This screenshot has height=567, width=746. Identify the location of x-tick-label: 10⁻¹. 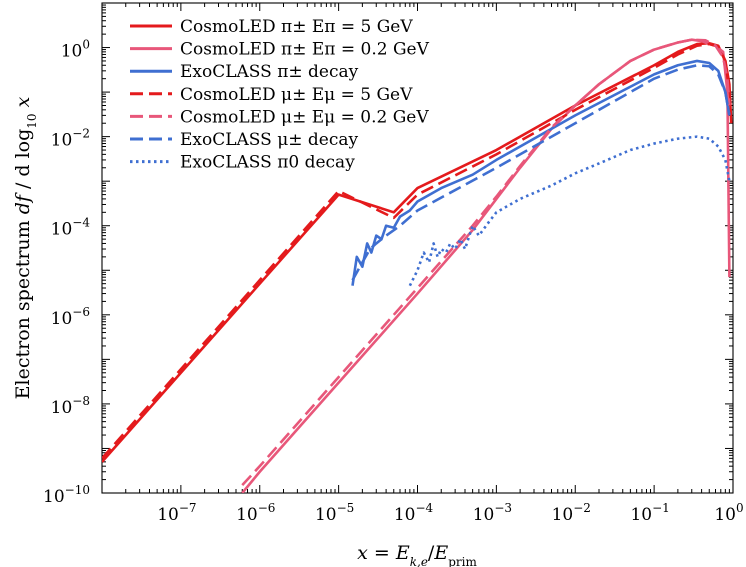
(649, 513).